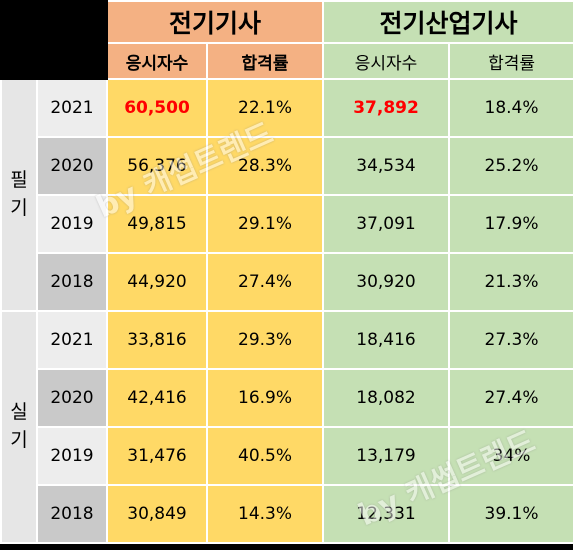  Describe the element at coordinates (157, 340) in the screenshot. I see `g1-applicants-cell: 33,816` at that location.